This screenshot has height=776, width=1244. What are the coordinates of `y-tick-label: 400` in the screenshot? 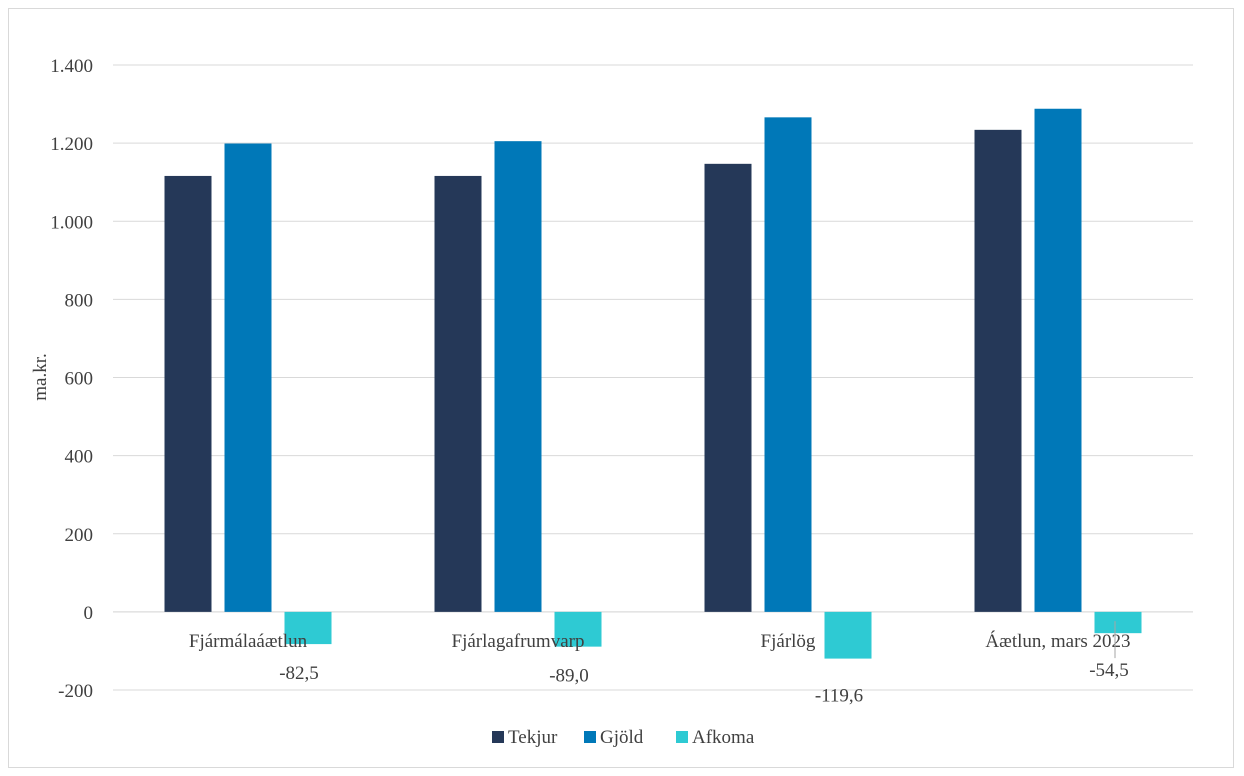 It's located at (79, 457).